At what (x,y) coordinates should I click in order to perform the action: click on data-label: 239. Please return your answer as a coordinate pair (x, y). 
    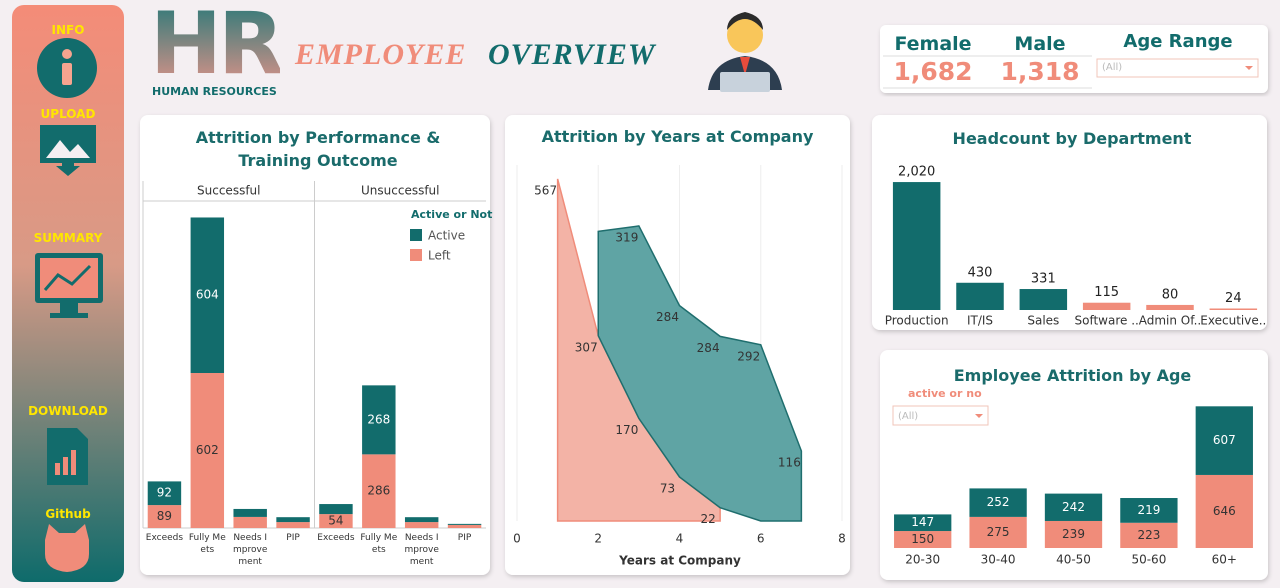
    Looking at the image, I should click on (1073, 534).